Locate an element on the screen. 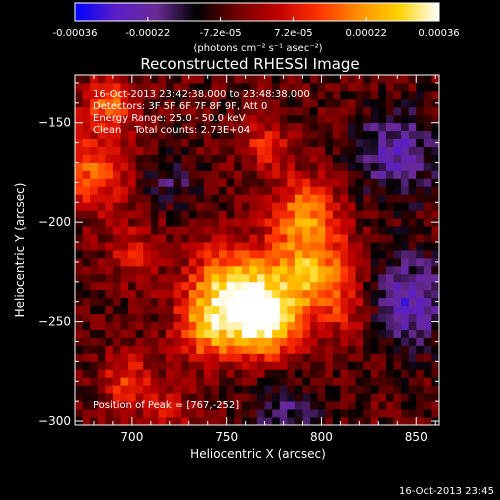 The width and height of the screenshot is (500, 500). x-axis-label: Heliocentric X (arcsec) is located at coordinates (258, 454).